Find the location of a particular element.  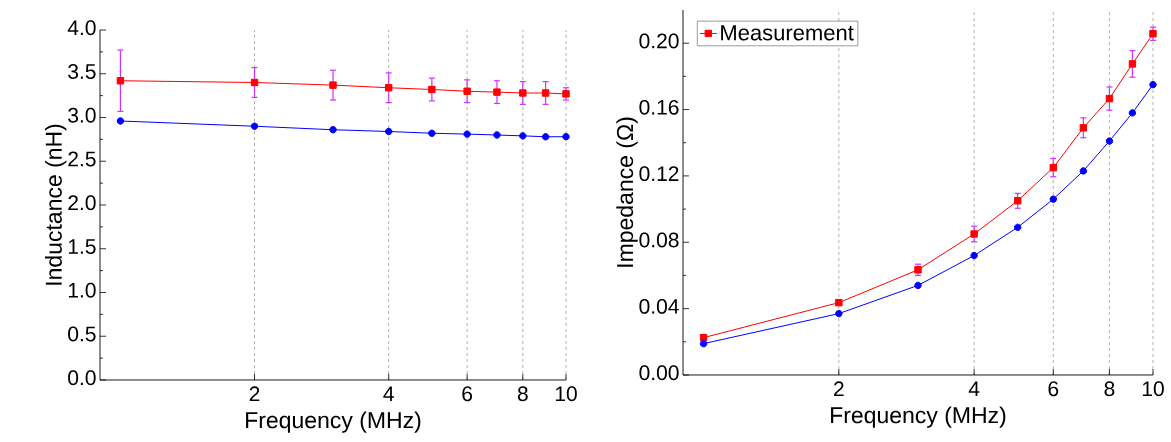

y-tick-label: 0.08 is located at coordinates (659, 240).